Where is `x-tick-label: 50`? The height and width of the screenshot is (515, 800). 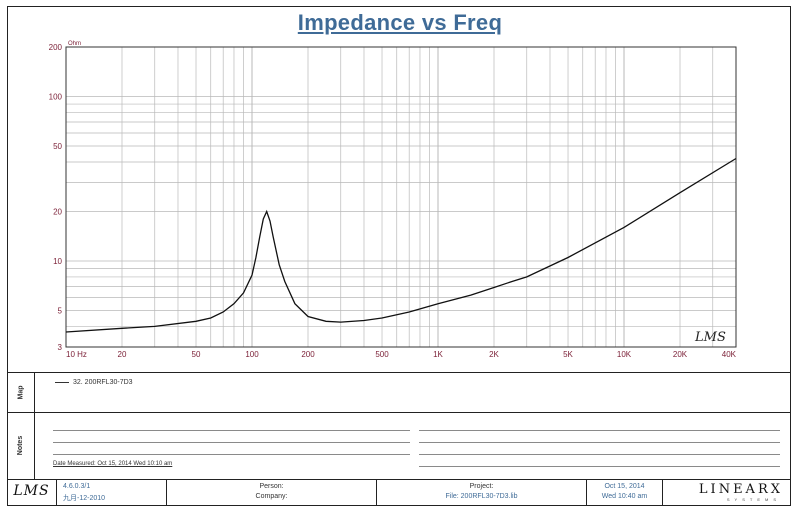 x-tick-label: 50 is located at coordinates (196, 354).